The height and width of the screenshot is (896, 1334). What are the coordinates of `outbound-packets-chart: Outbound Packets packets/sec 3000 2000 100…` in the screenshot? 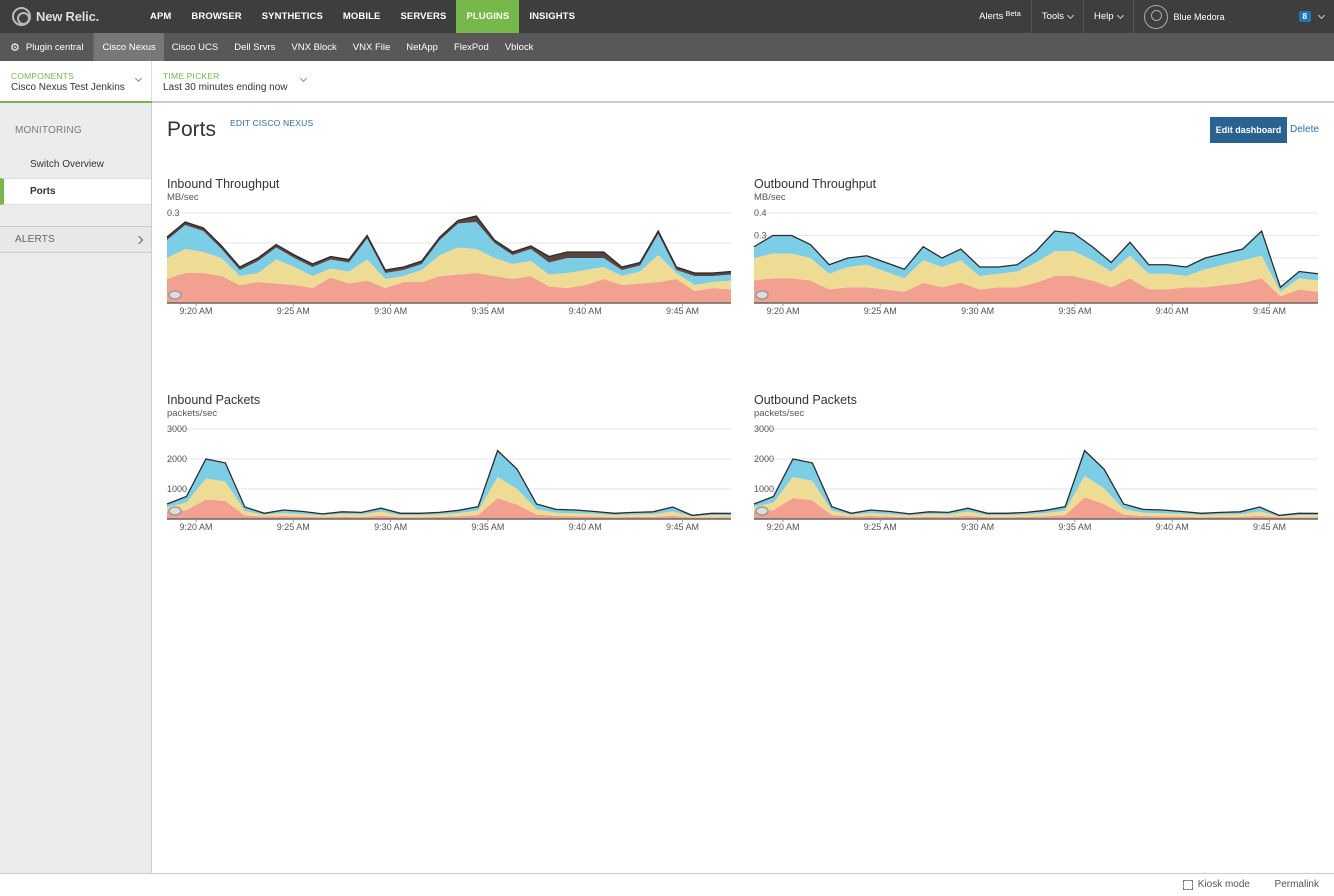 It's located at (1036, 468).